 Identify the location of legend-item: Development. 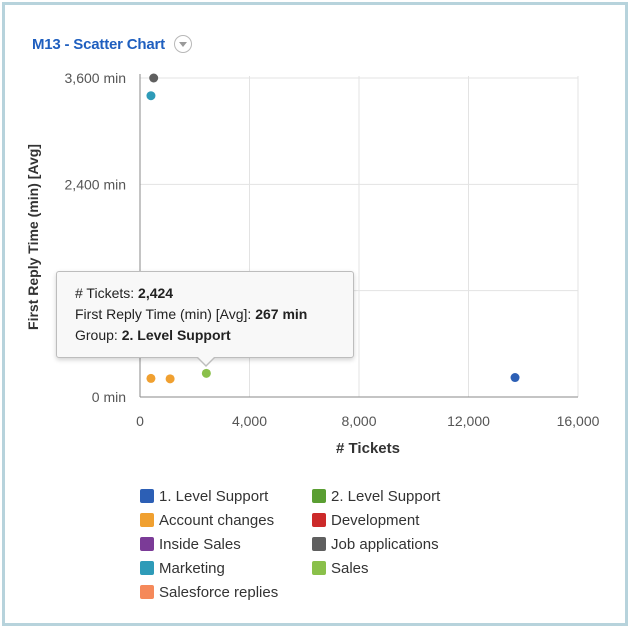
(396, 520).